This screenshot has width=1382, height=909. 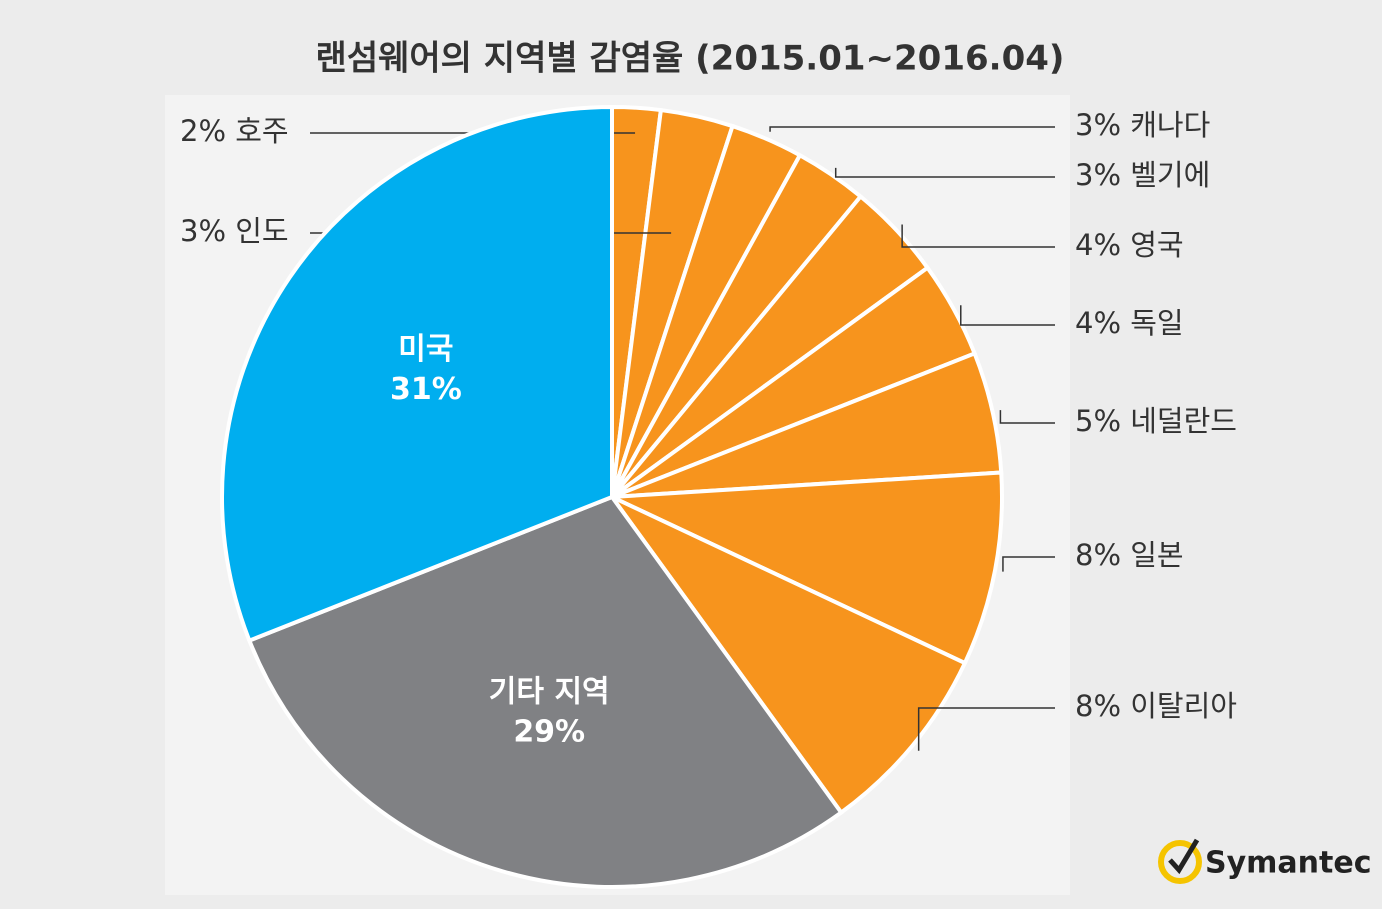 I want to click on slice-name: 일본, so click(x=1156, y=555).